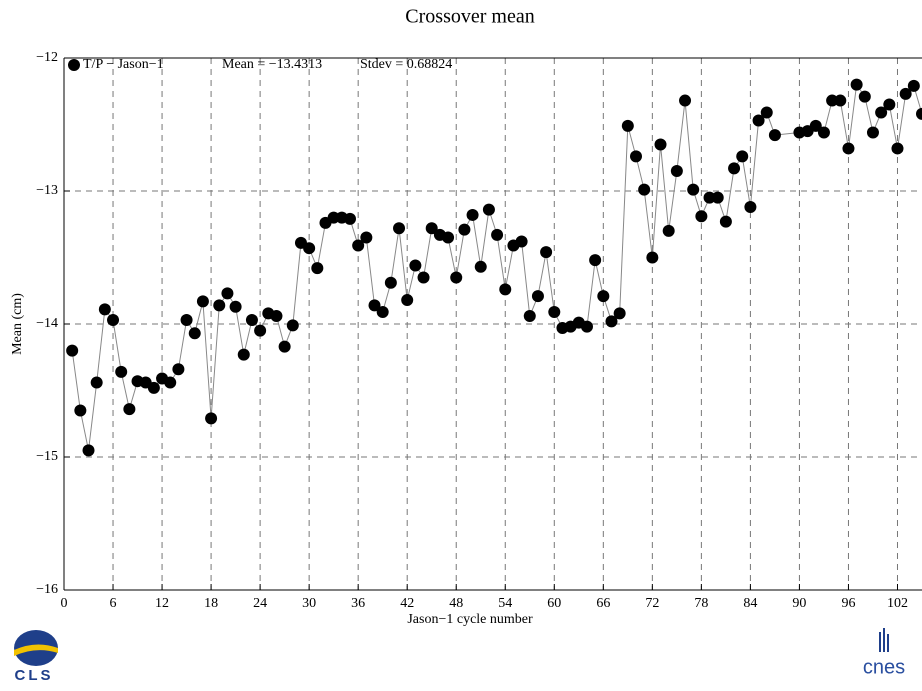 This screenshot has height=691, width=922. What do you see at coordinates (406, 64) in the screenshot?
I see `annotation: Stdev = 0.68824` at bounding box center [406, 64].